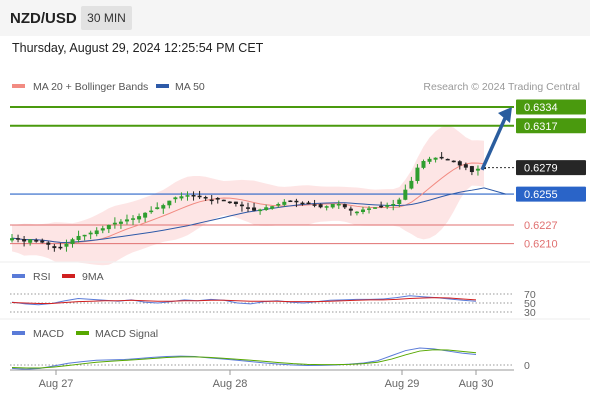  Describe the element at coordinates (266, 380) in the screenshot. I see `time-axis: Aug 27 Aug 28 Aug 29 Aug 30` at that location.